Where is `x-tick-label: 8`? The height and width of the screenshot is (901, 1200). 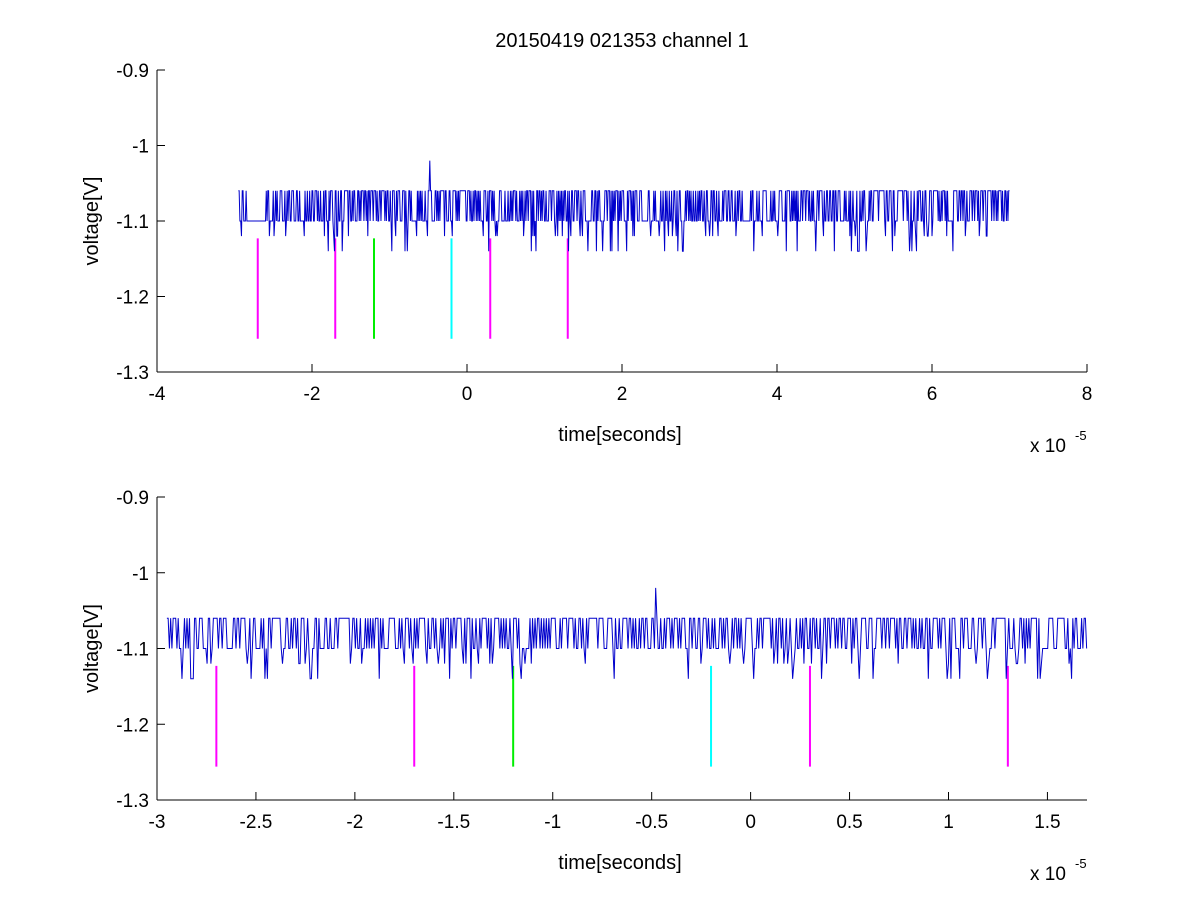
x-tick-label: 8 is located at coordinates (1087, 394).